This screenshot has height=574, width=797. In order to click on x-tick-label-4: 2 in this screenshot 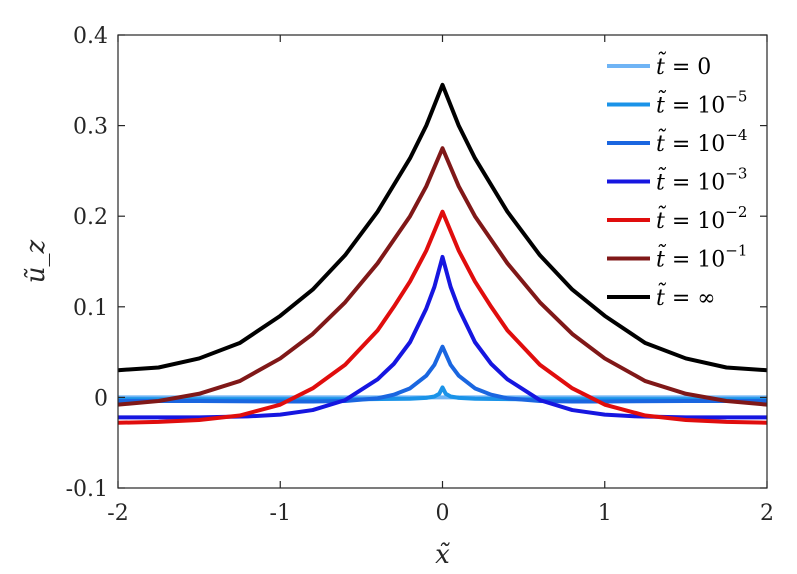, I will do `click(767, 513)`.